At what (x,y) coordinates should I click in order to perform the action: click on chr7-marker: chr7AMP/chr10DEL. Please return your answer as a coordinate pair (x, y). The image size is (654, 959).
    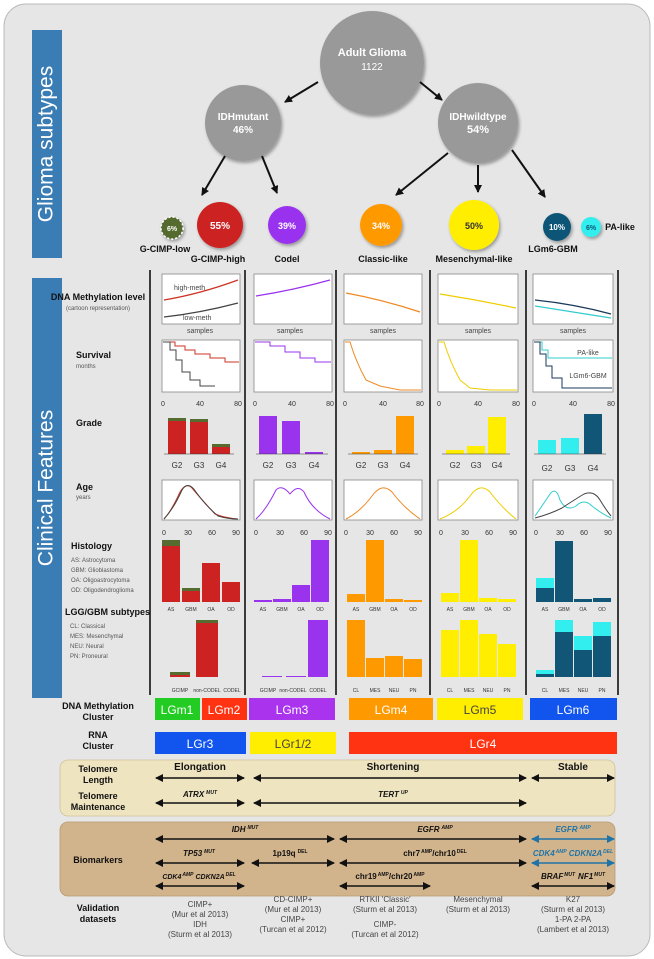
    Looking at the image, I should click on (435, 853).